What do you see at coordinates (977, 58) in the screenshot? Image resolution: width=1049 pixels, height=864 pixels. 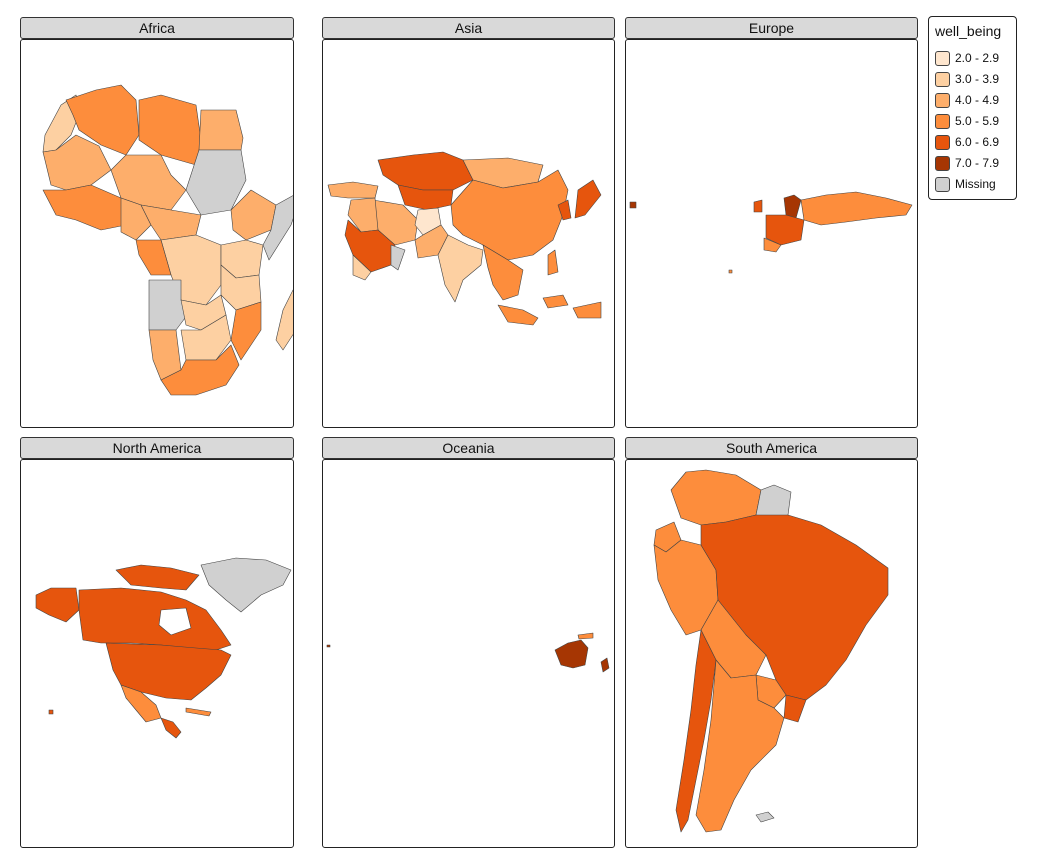 I see `legend-label: 2.0 - 2.9` at bounding box center [977, 58].